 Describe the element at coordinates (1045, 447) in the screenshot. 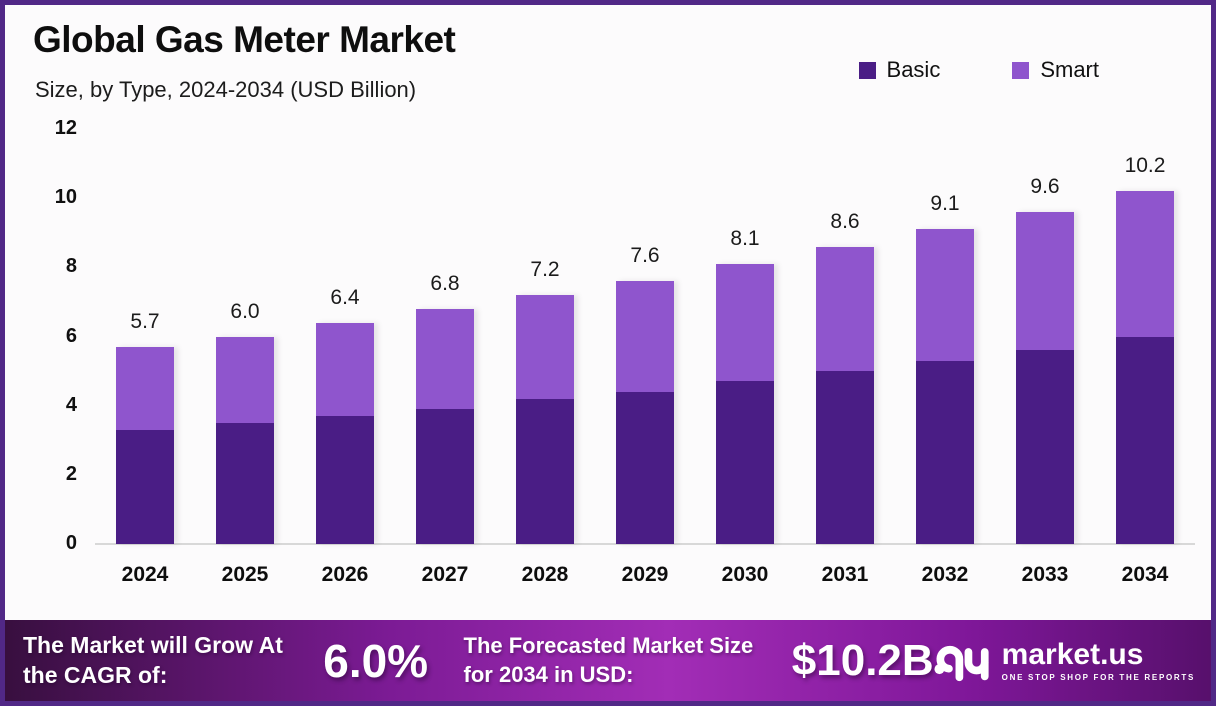

I see `bar-segment-basic-2033` at that location.